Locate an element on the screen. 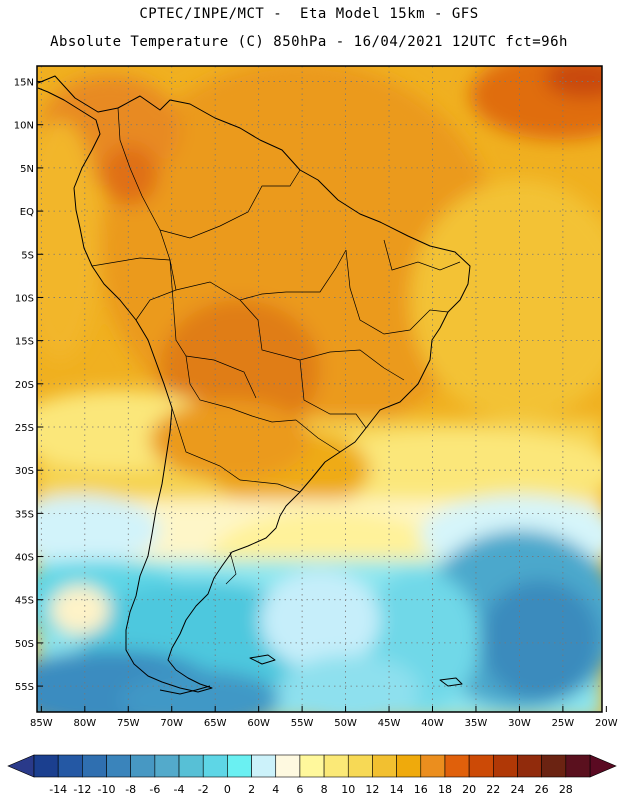 Image resolution: width=618 pixels, height=800 pixels. map-title-line1: CPTEC/INPE/MCT - Eta Model 15km - GFS is located at coordinates (309, 14).